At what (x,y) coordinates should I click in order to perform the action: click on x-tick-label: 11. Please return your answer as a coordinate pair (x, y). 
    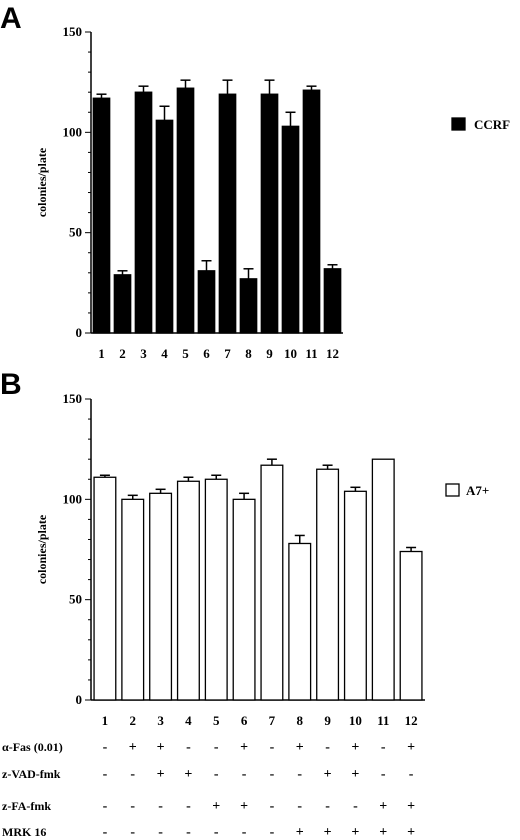
    Looking at the image, I should click on (311, 353).